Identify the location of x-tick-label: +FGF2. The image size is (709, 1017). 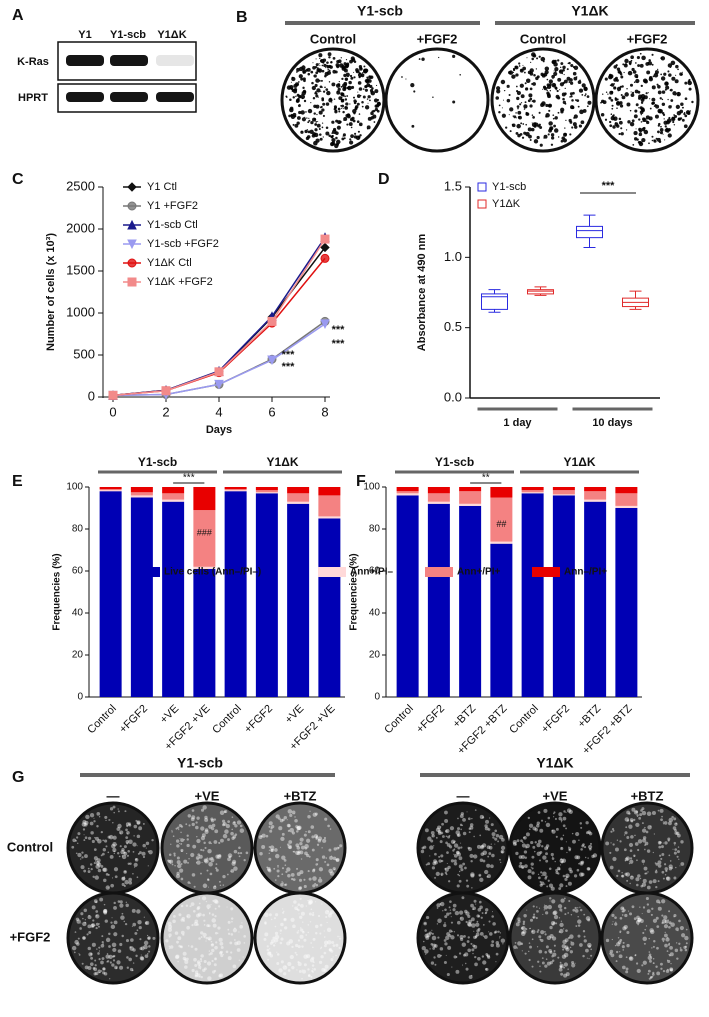
(430, 719).